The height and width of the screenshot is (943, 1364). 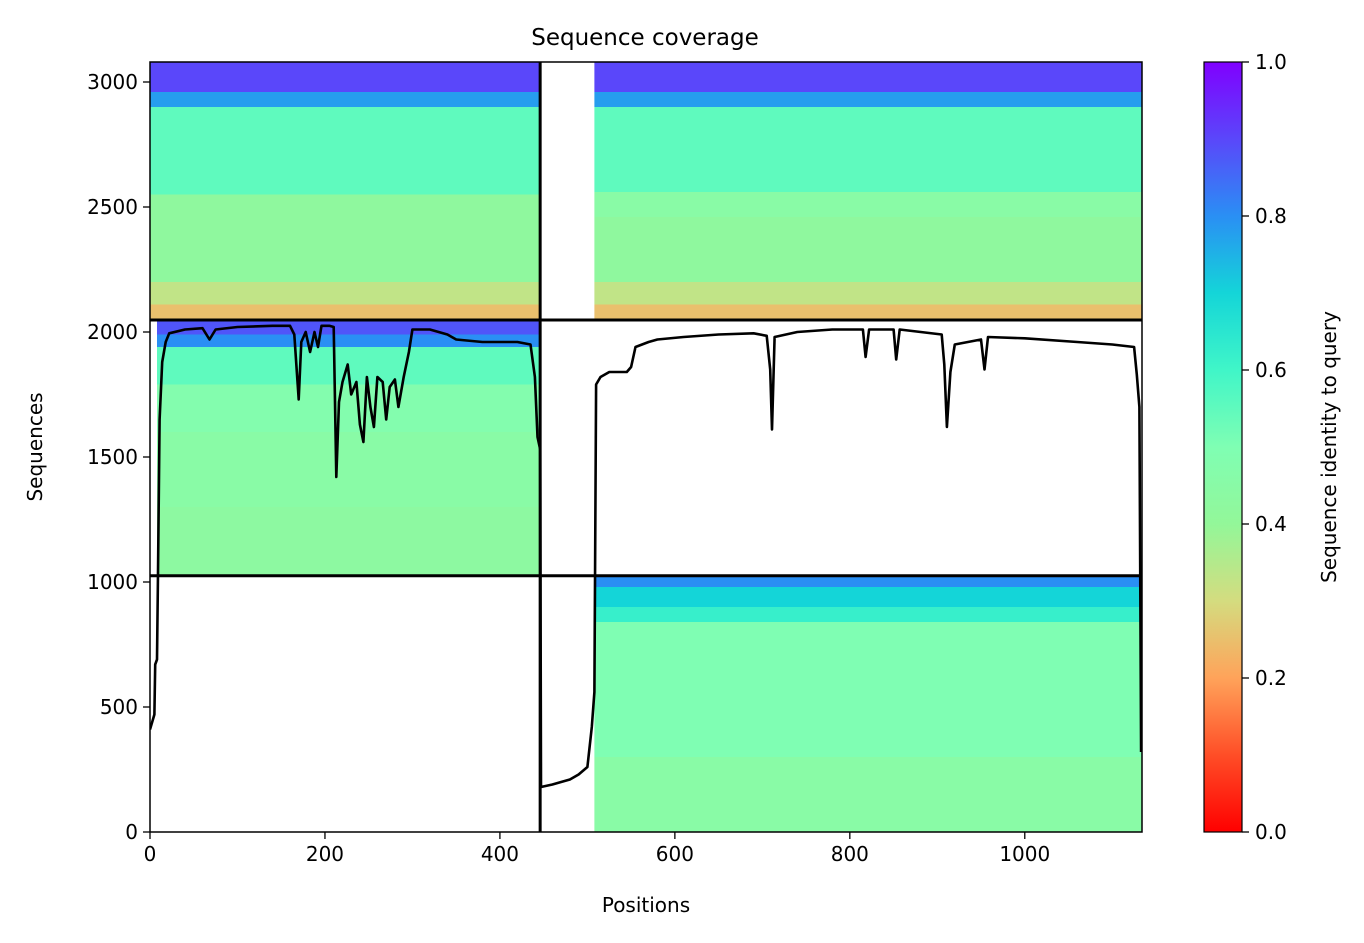 I want to click on colorbar-tick-label: 0.2, so click(x=1271, y=678).